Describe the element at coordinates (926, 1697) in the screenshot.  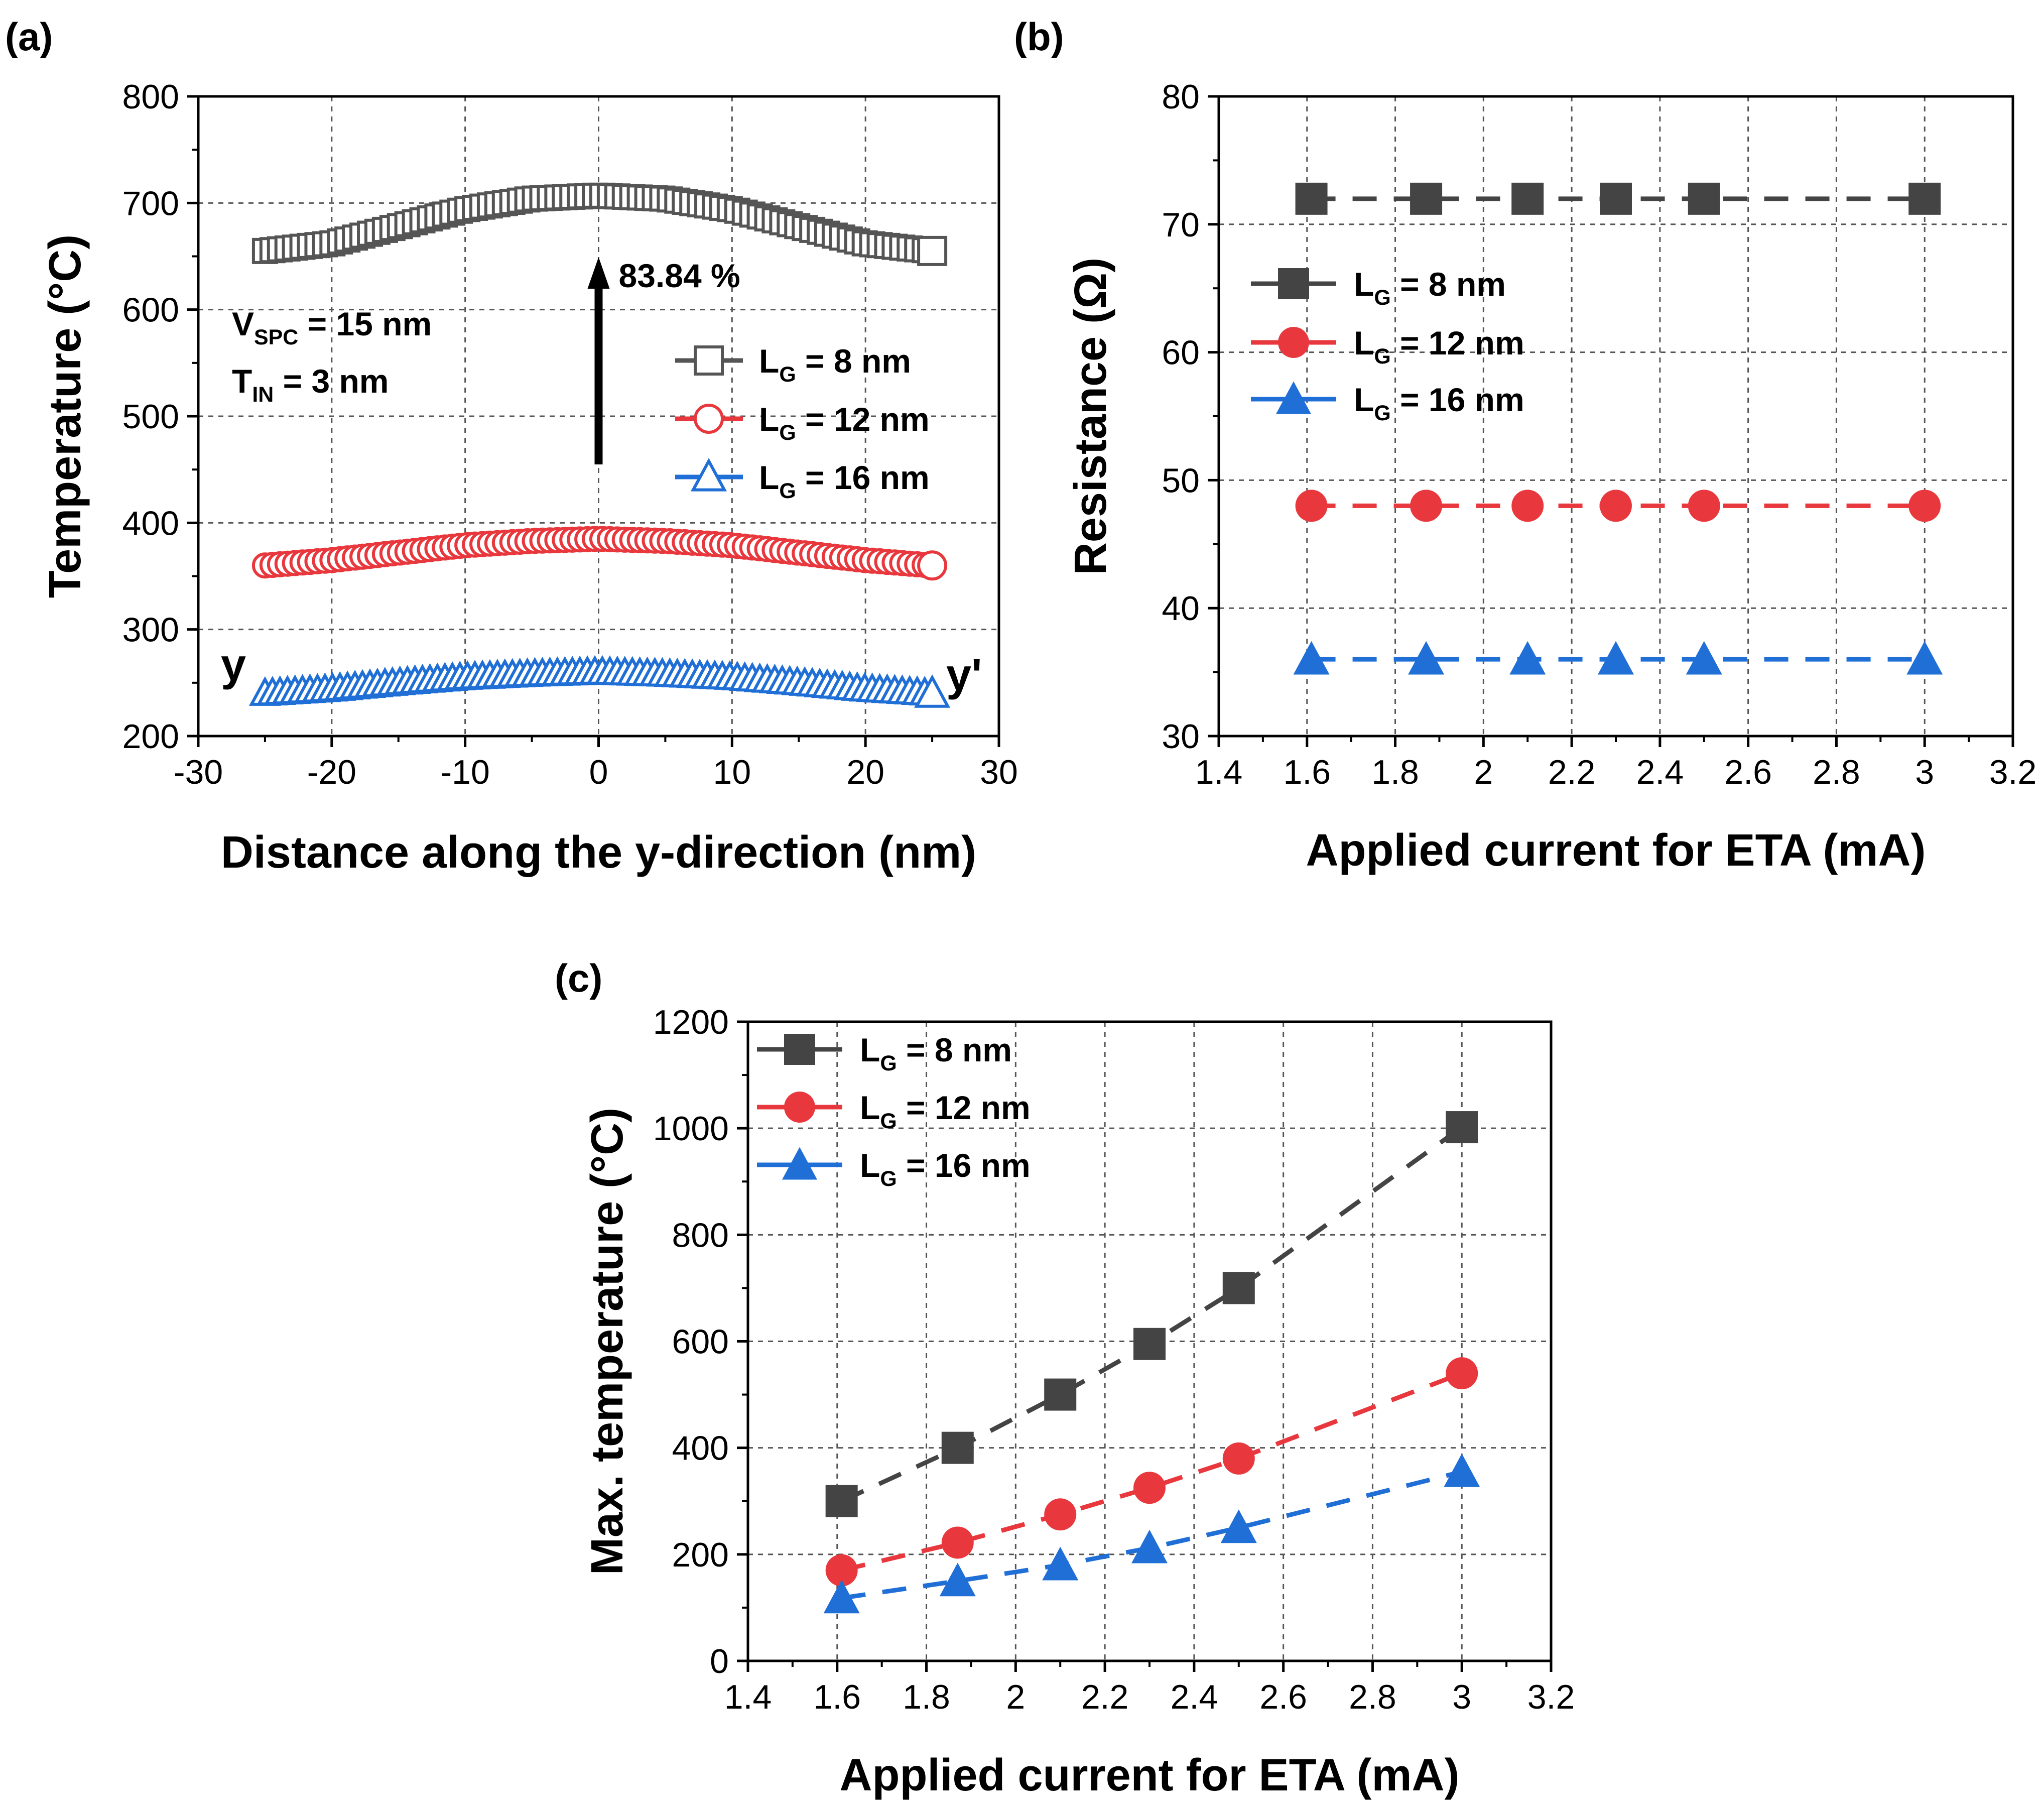
I see `panel-c-xtick-label: 1.8` at that location.